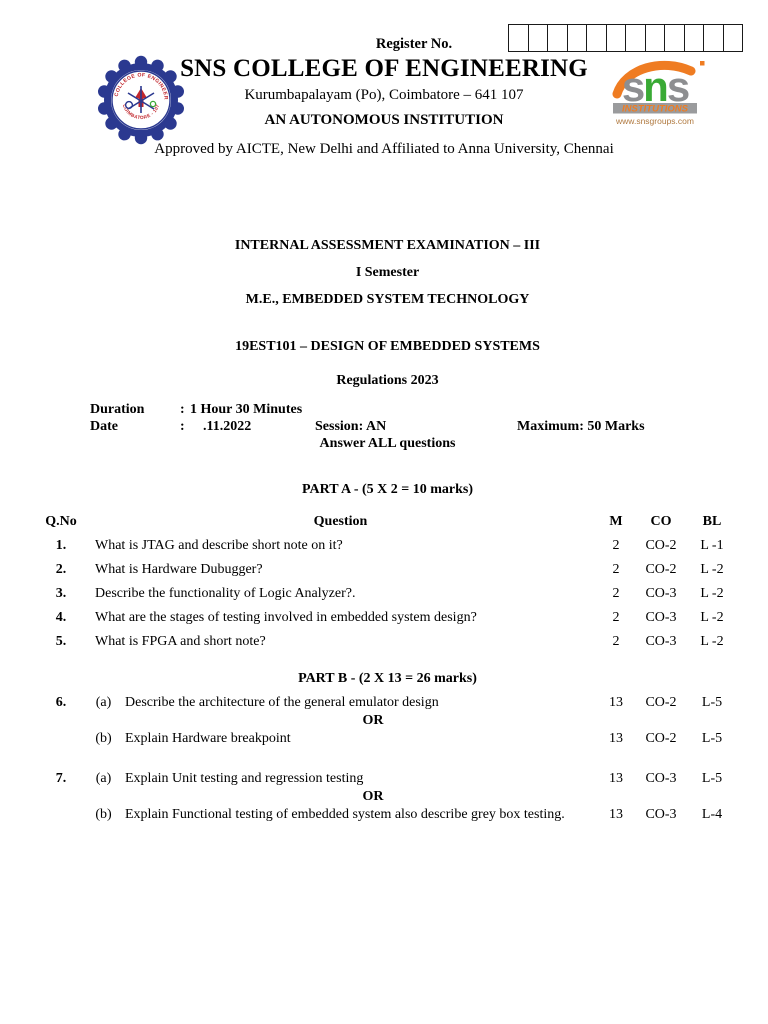 Image resolution: width=768 pixels, height=1024 pixels. Describe the element at coordinates (61, 569) in the screenshot. I see `qno: 2.` at that location.